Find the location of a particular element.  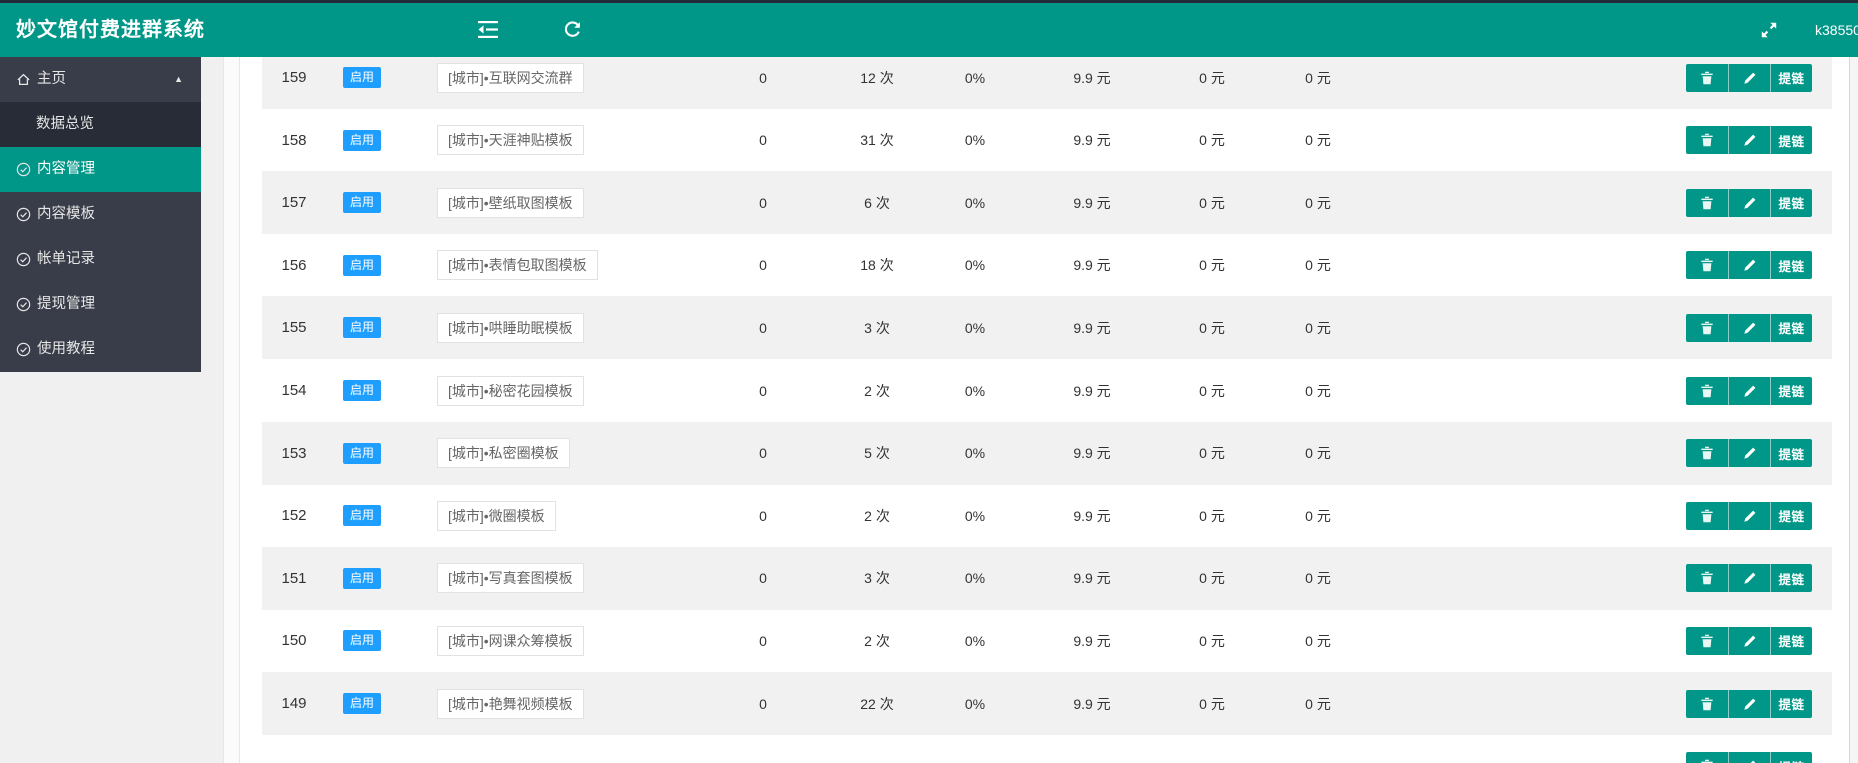

times-cell: 2 次 is located at coordinates (877, 515).